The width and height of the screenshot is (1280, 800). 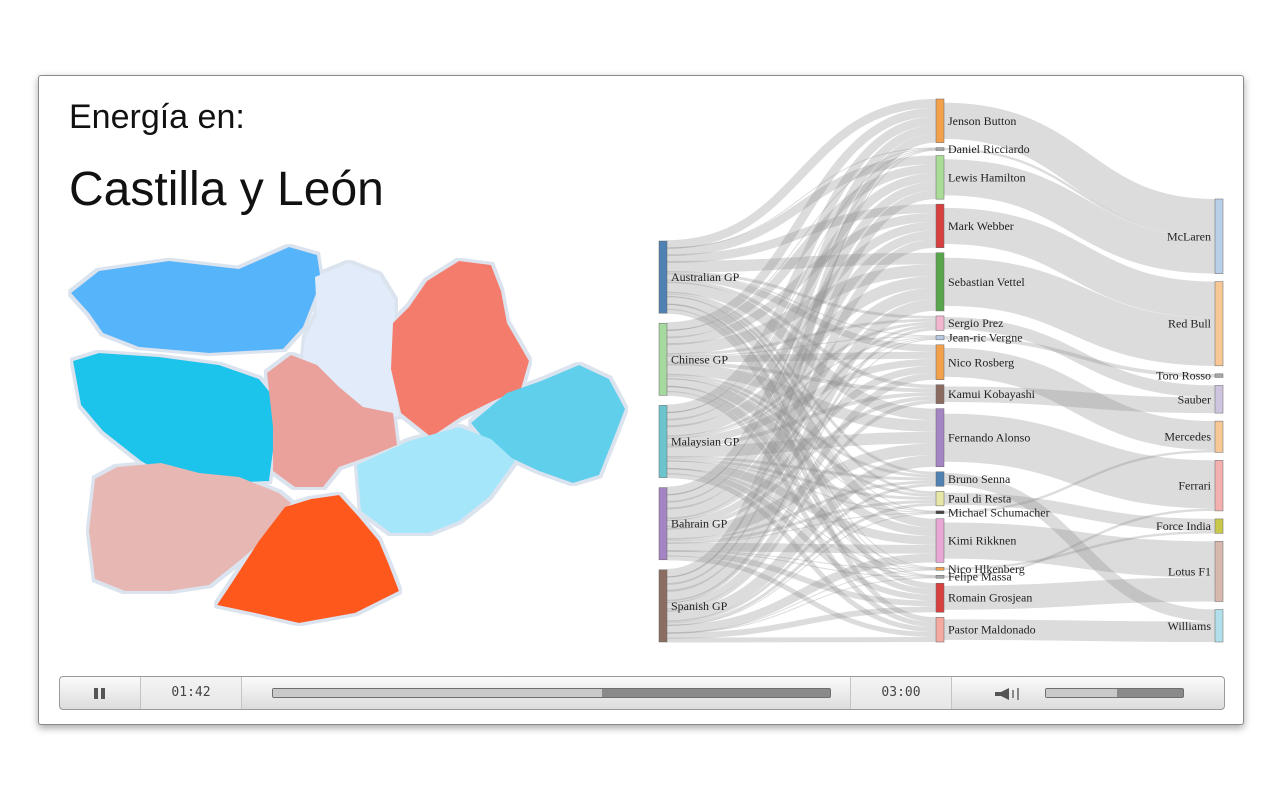 I want to click on subtitle: Energía en:, so click(x=157, y=117).